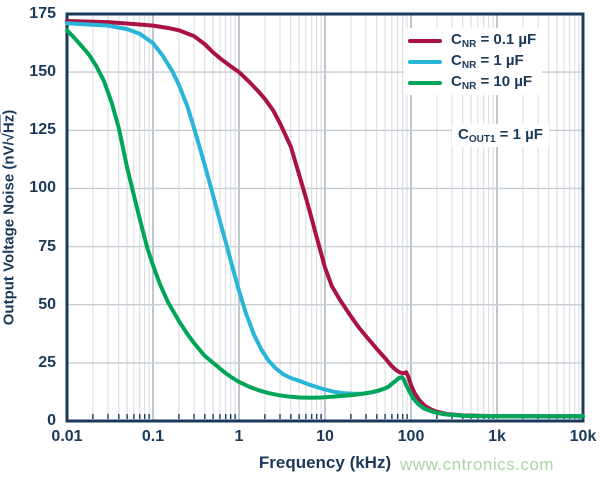 Image resolution: width=600 pixels, height=486 pixels. What do you see at coordinates (477, 464) in the screenshot?
I see `watermark: www.cntronics.com` at bounding box center [477, 464].